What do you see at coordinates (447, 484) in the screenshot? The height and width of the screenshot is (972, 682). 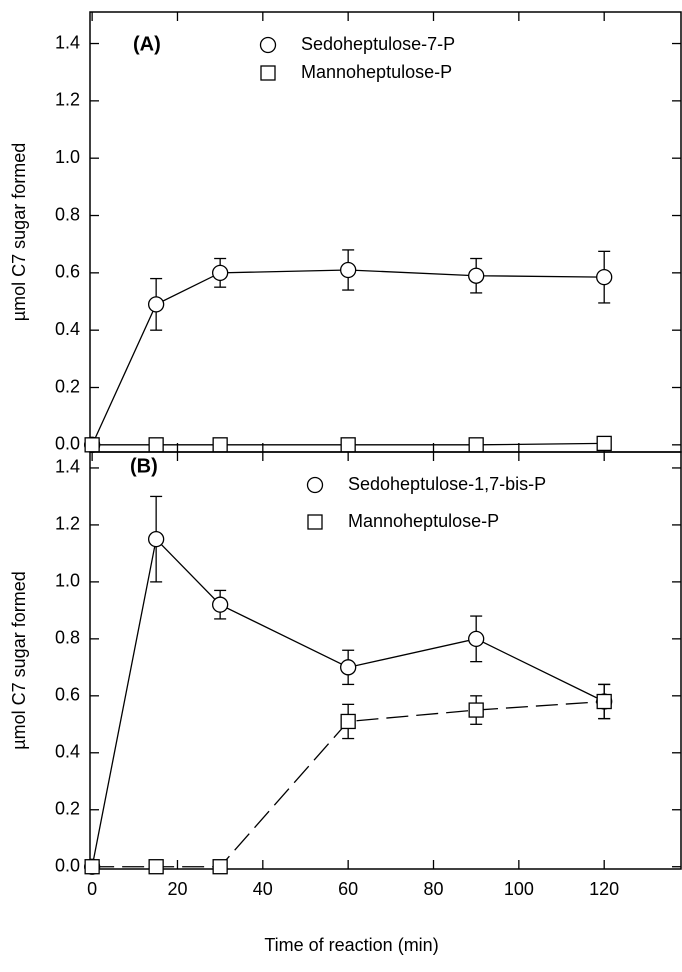 I see `legend-label: Sedoheptulose-1,7-bis-P` at bounding box center [447, 484].